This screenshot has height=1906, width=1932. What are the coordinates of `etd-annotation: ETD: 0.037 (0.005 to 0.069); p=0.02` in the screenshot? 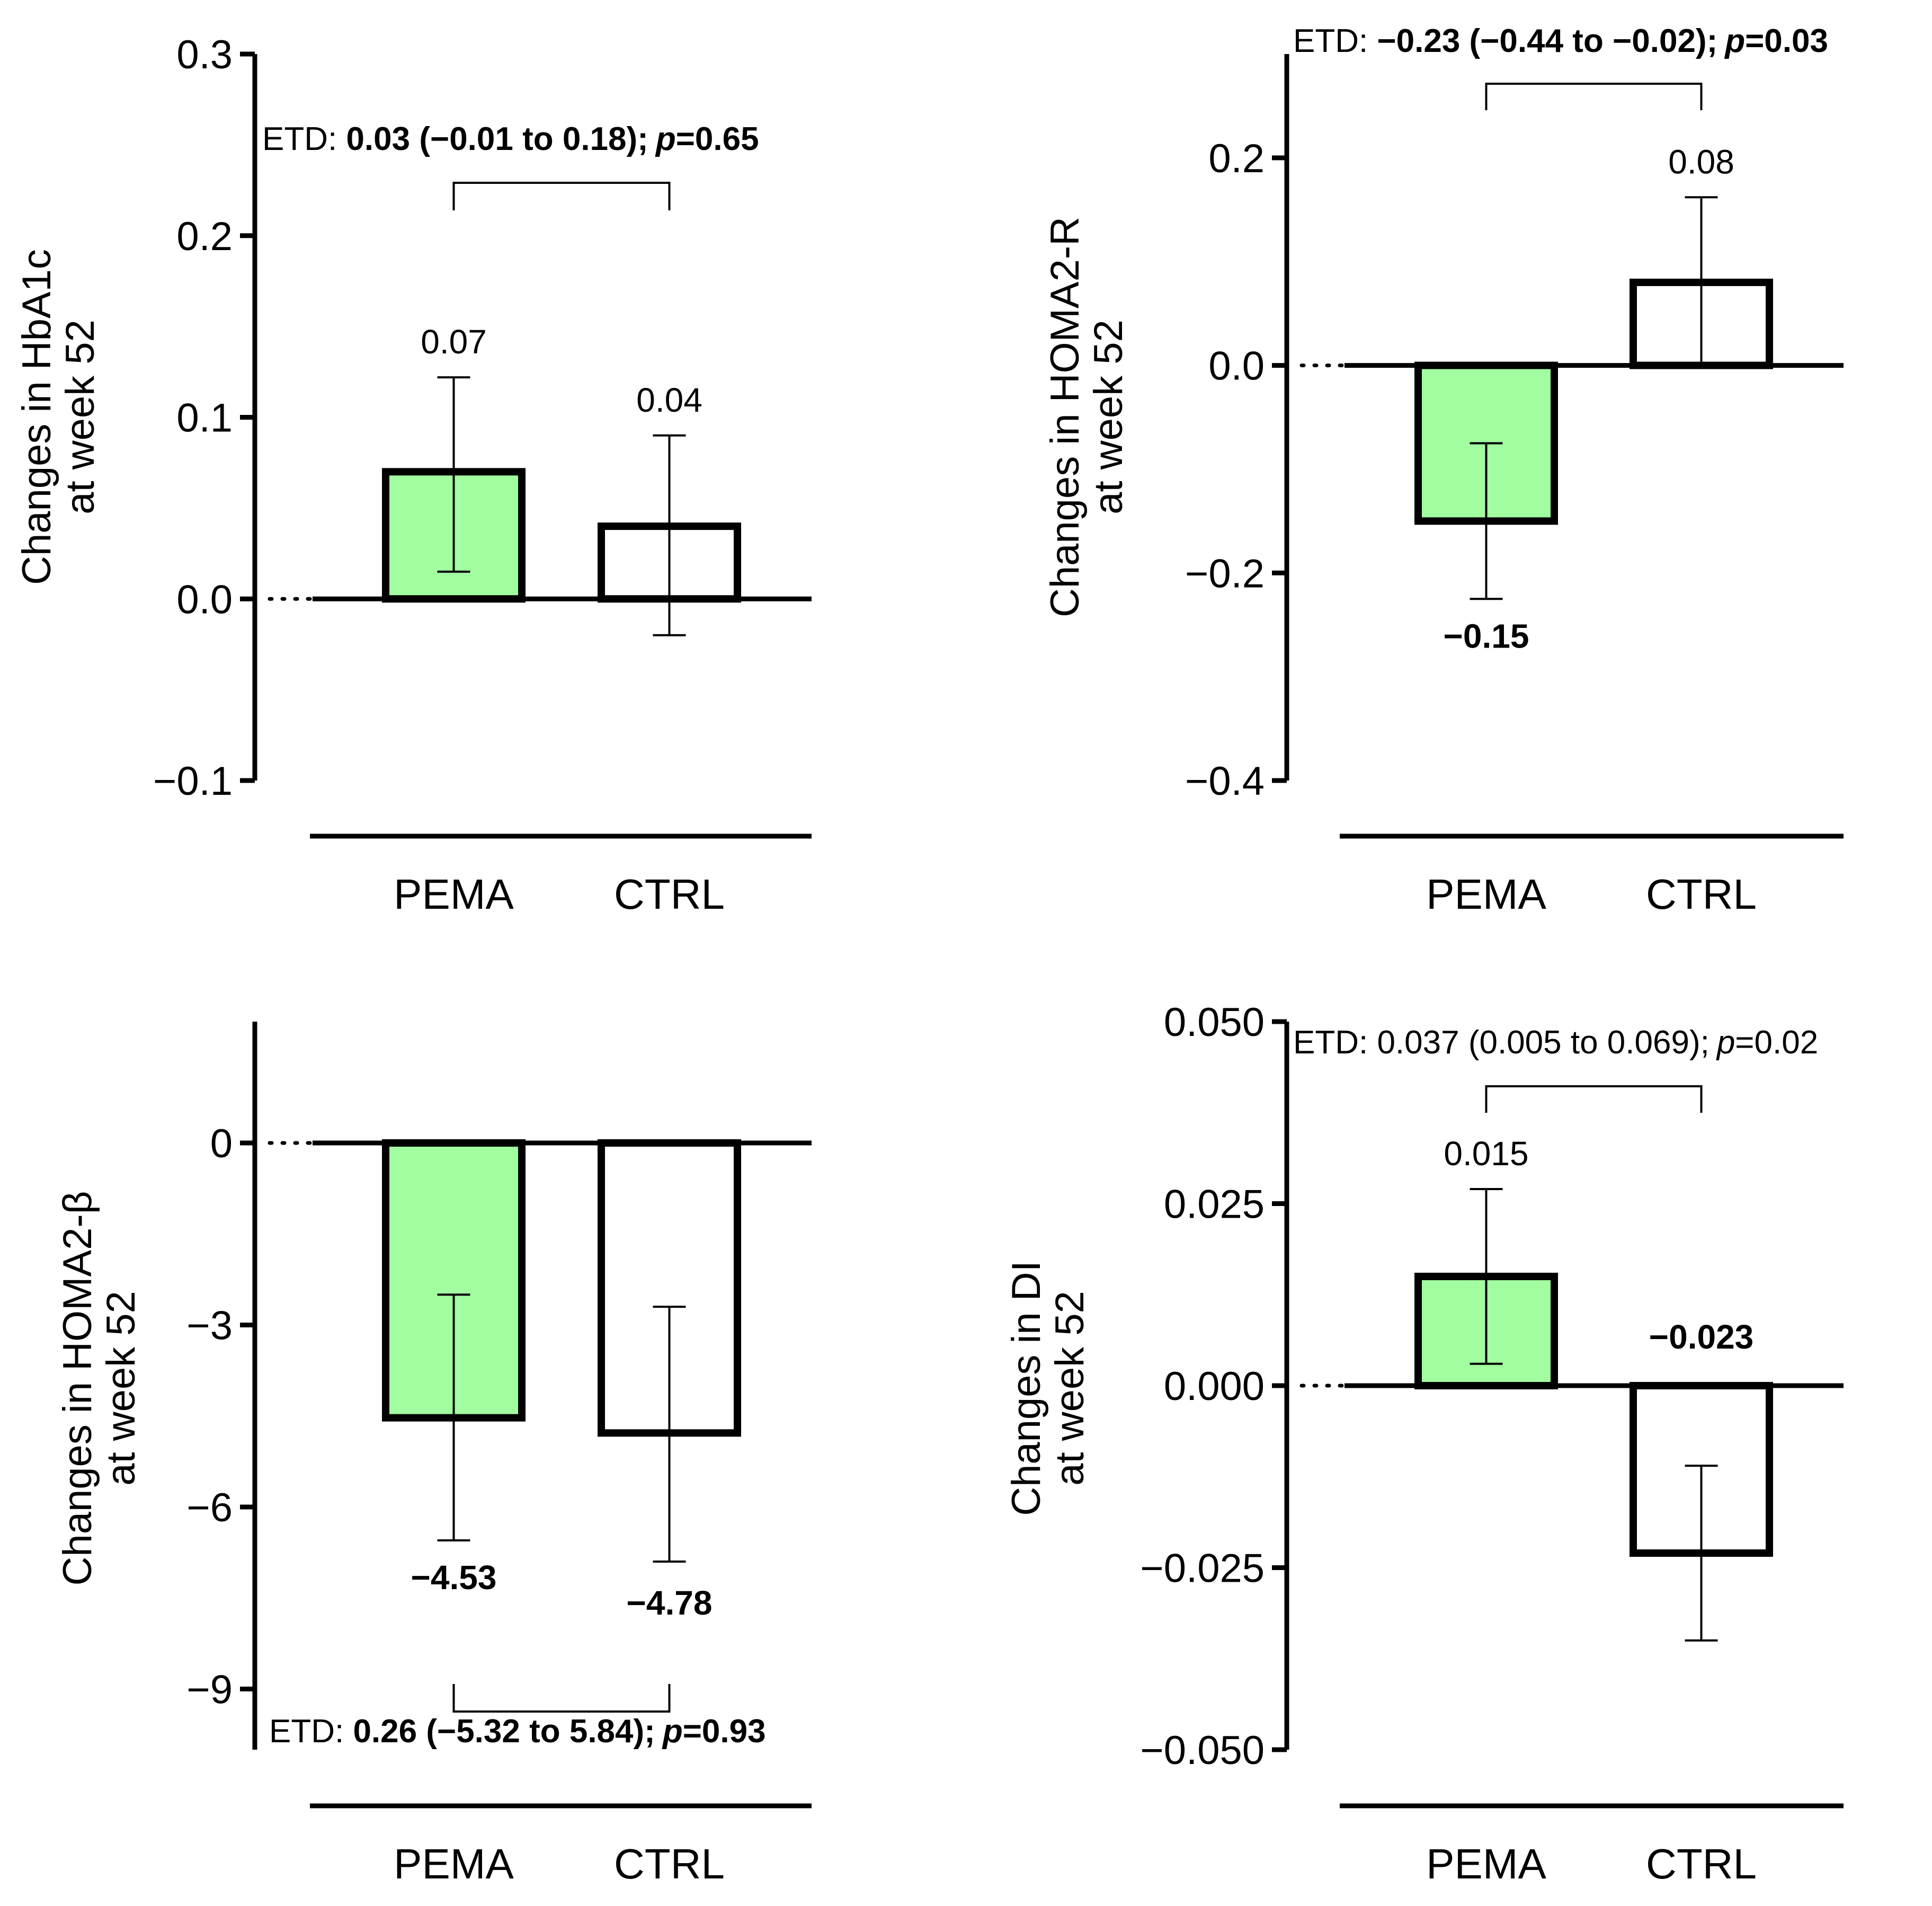 It's located at (1556, 1042).